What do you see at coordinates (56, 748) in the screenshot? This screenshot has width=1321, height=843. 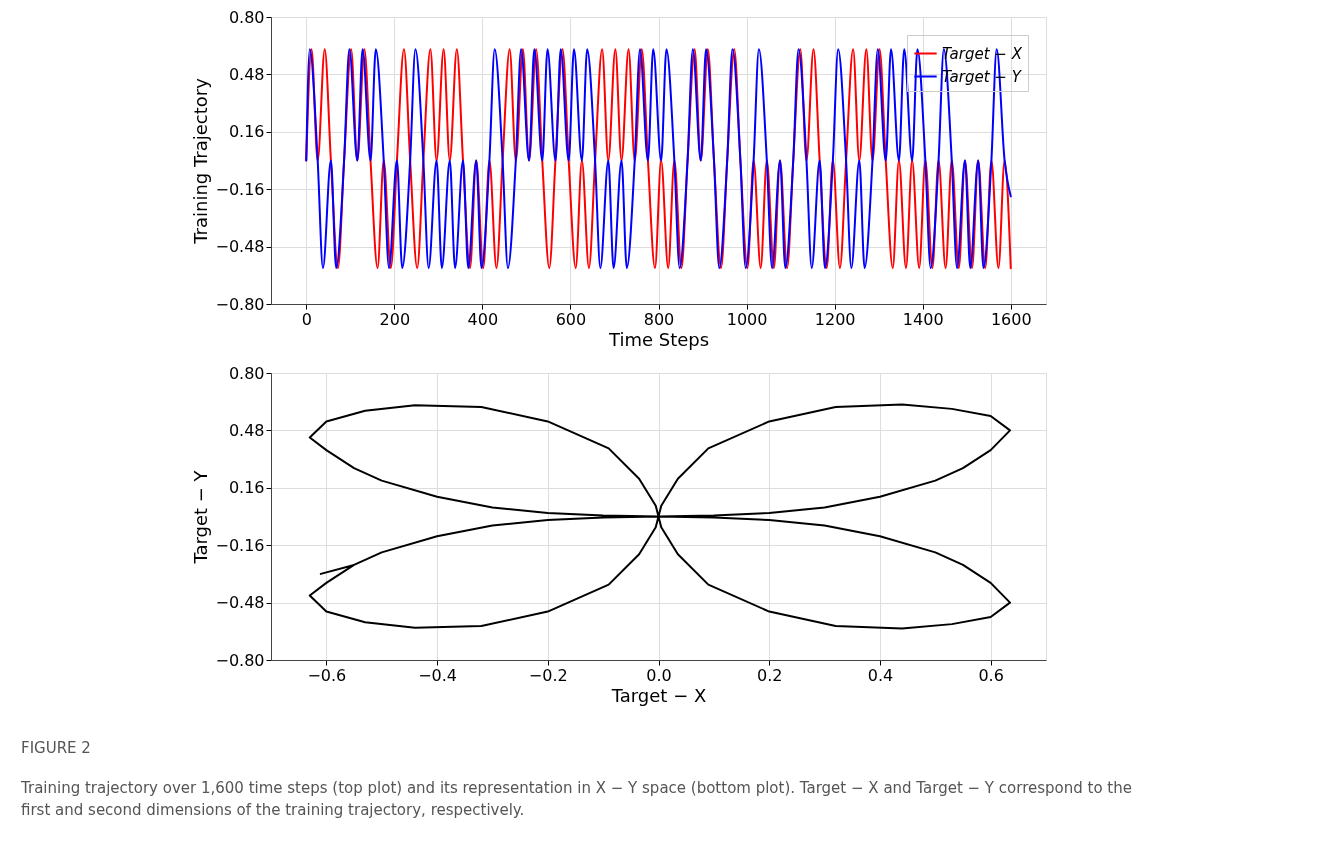 I see `caption: FIGURE 2` at bounding box center [56, 748].